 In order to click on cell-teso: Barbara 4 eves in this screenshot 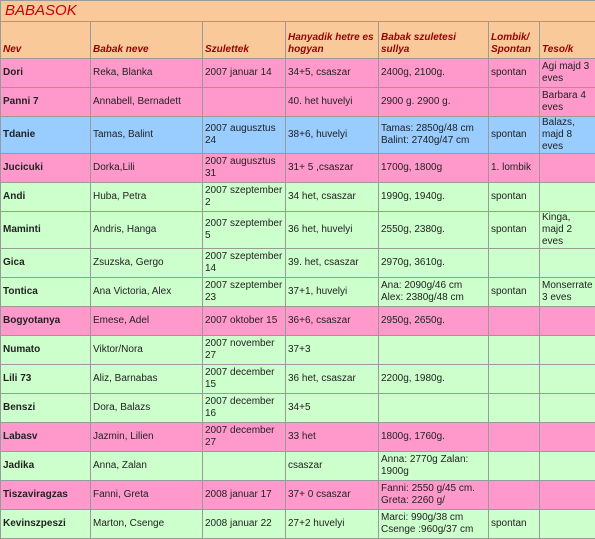, I will do `click(567, 102)`.